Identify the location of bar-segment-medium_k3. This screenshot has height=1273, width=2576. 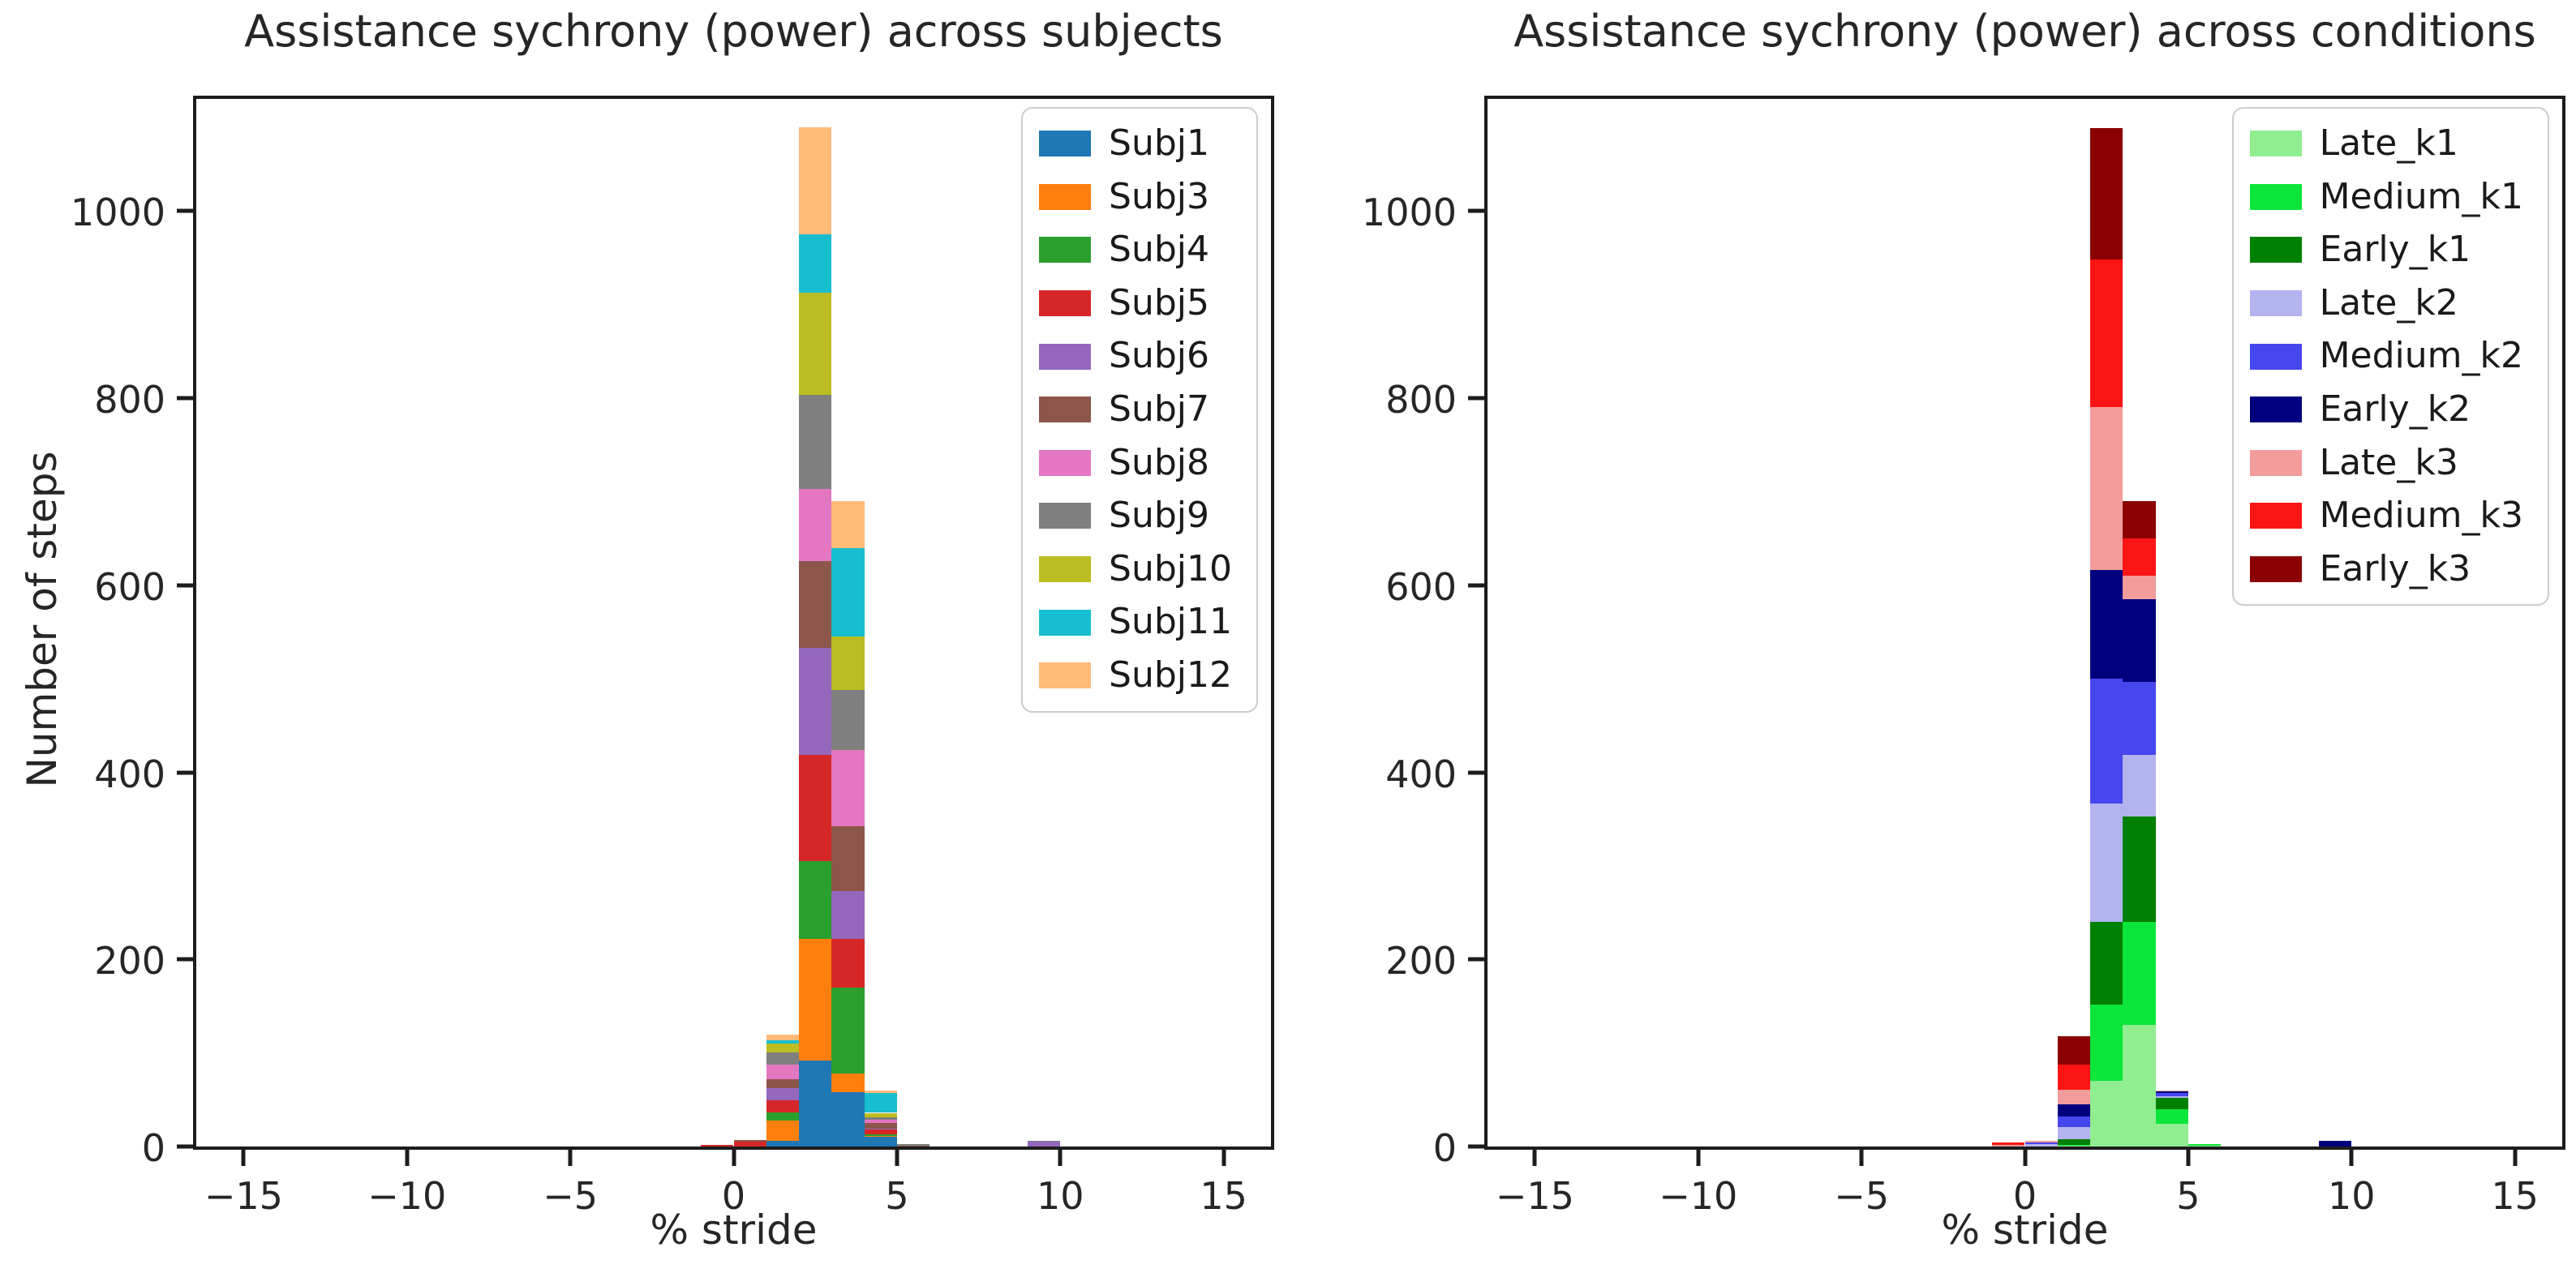
(2139, 557).